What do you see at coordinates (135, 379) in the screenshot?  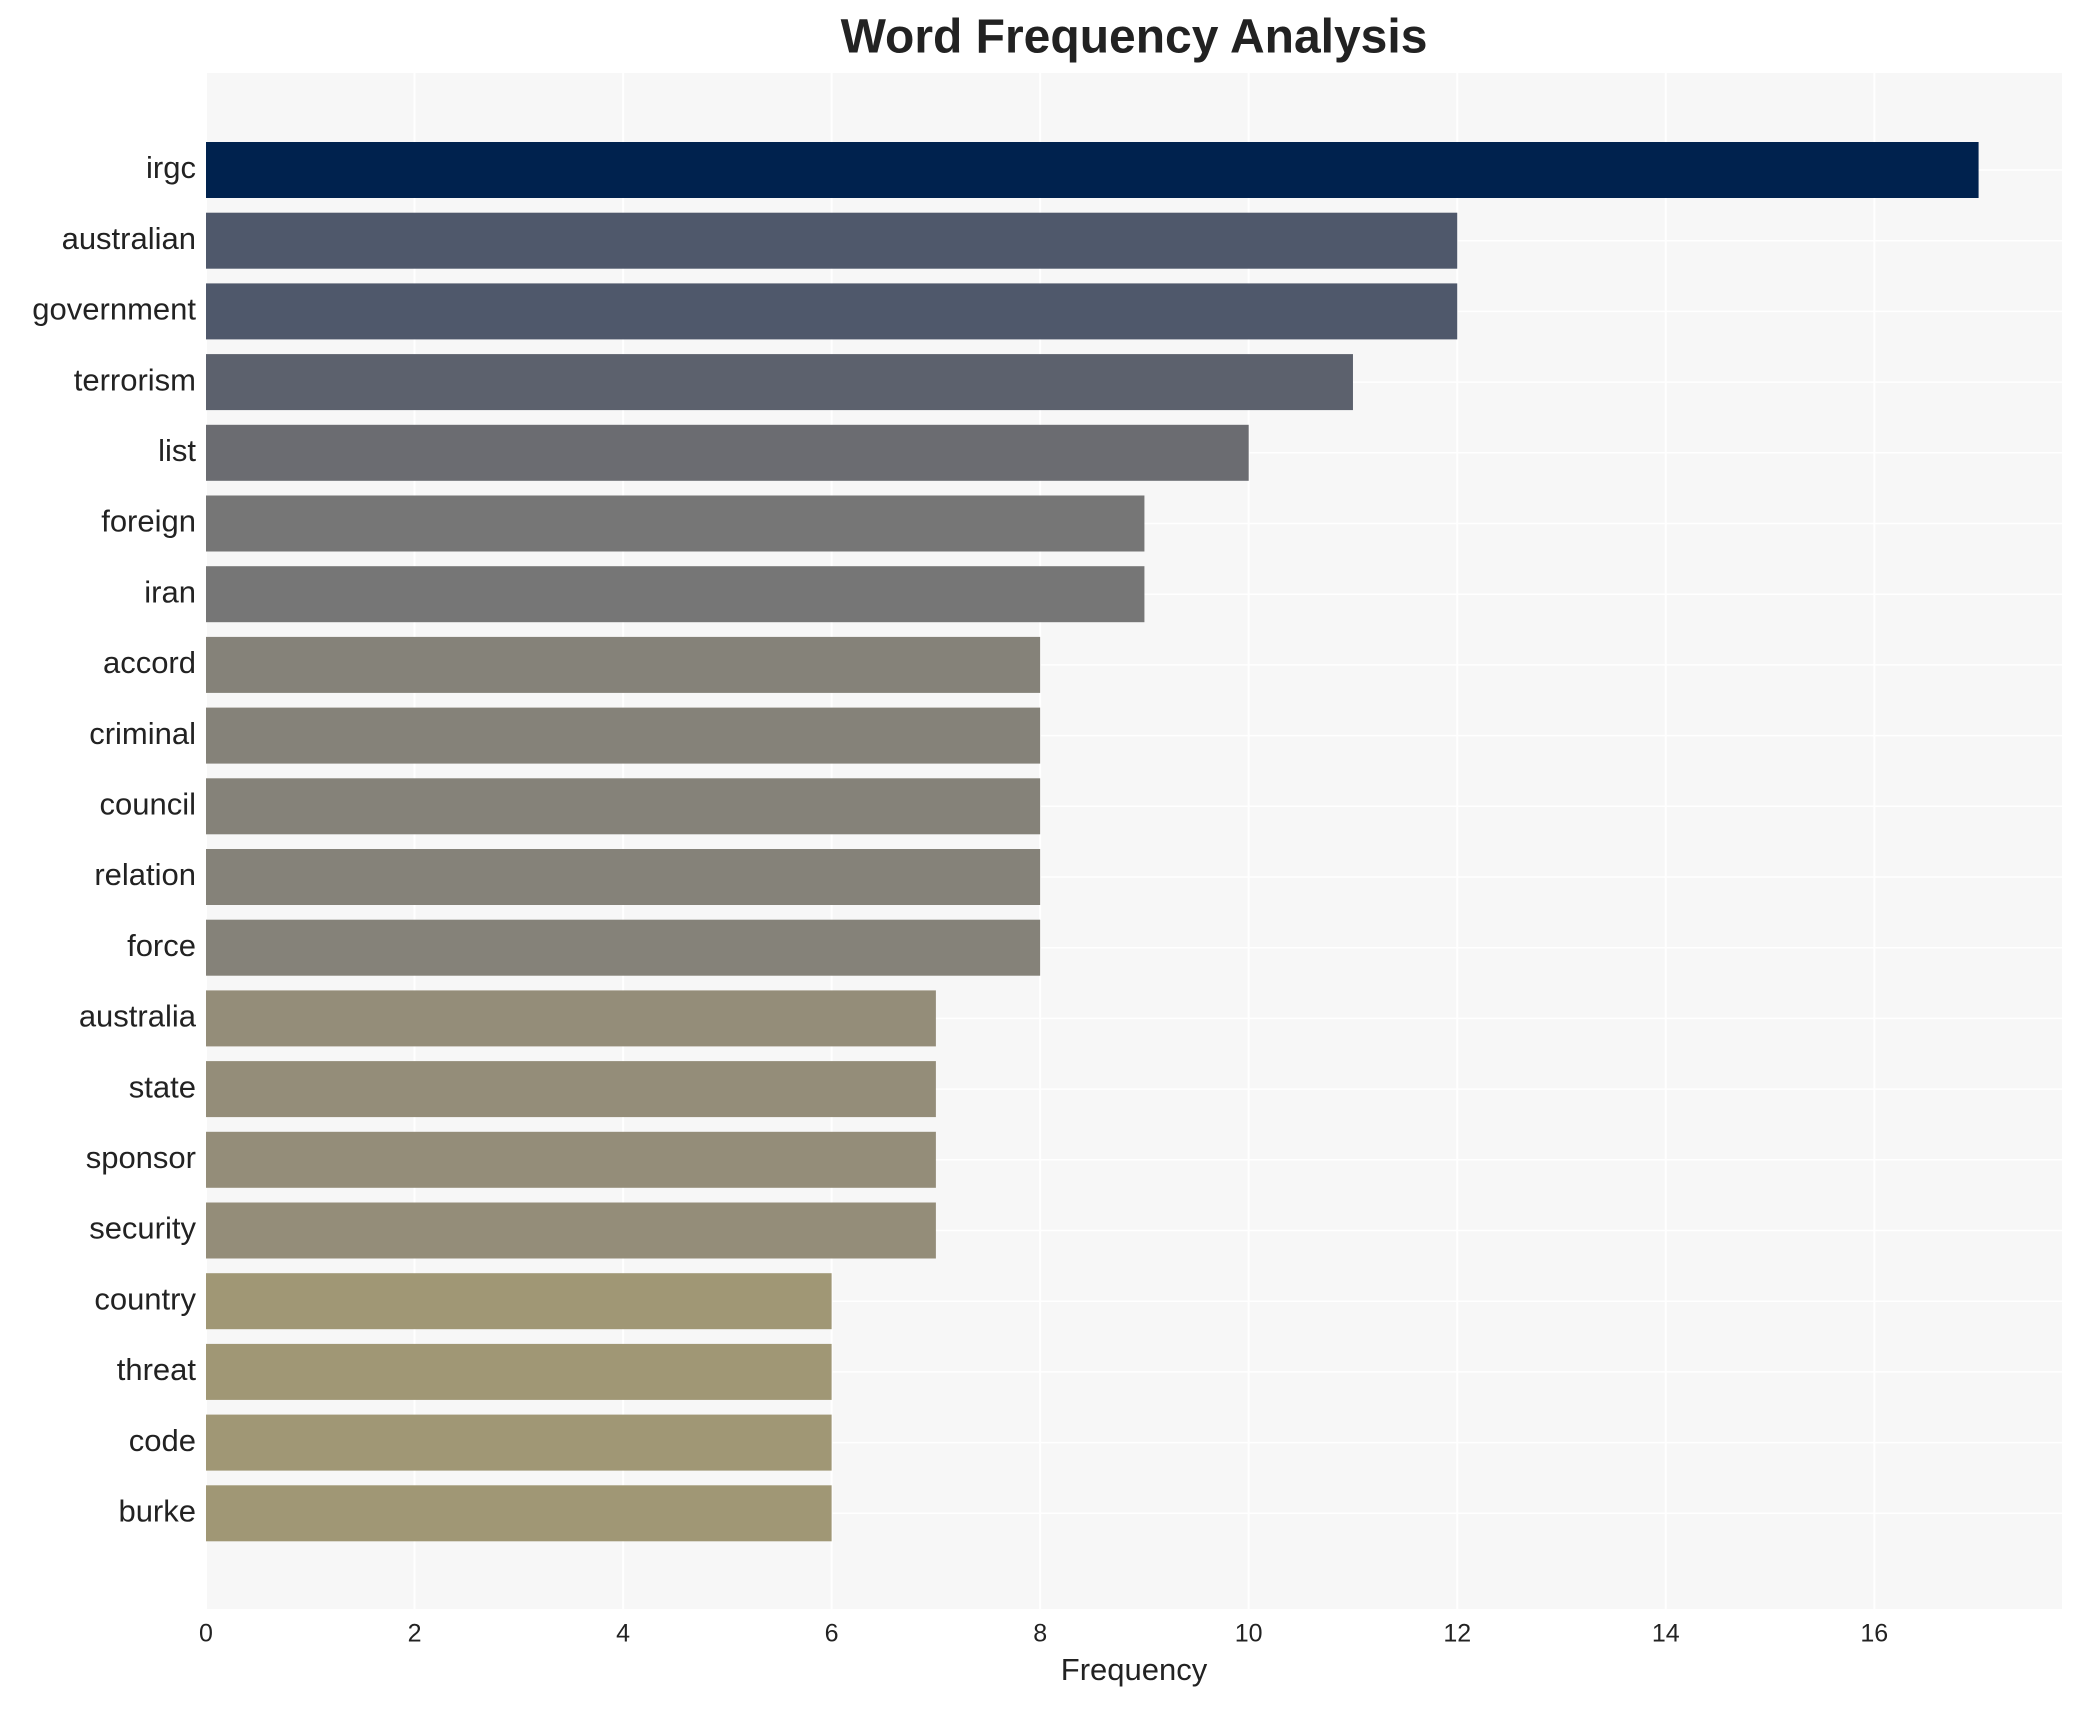 I see `y-tick-label: terrorism` at bounding box center [135, 379].